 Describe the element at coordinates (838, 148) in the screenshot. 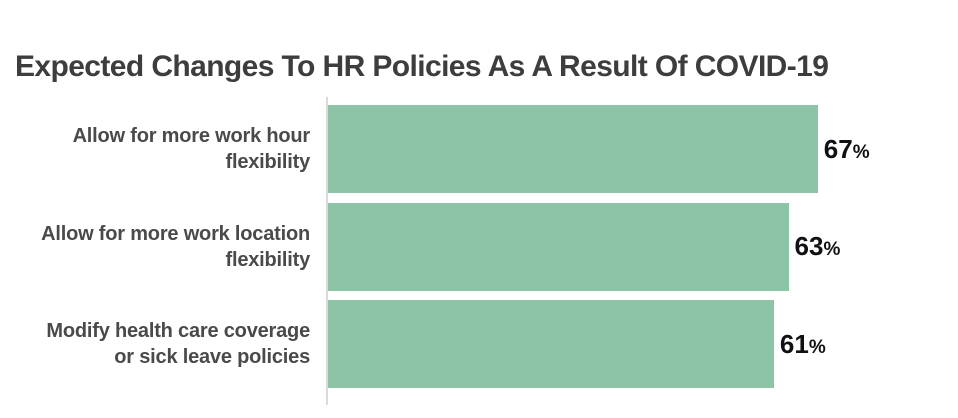

I see `value-number: 67` at that location.